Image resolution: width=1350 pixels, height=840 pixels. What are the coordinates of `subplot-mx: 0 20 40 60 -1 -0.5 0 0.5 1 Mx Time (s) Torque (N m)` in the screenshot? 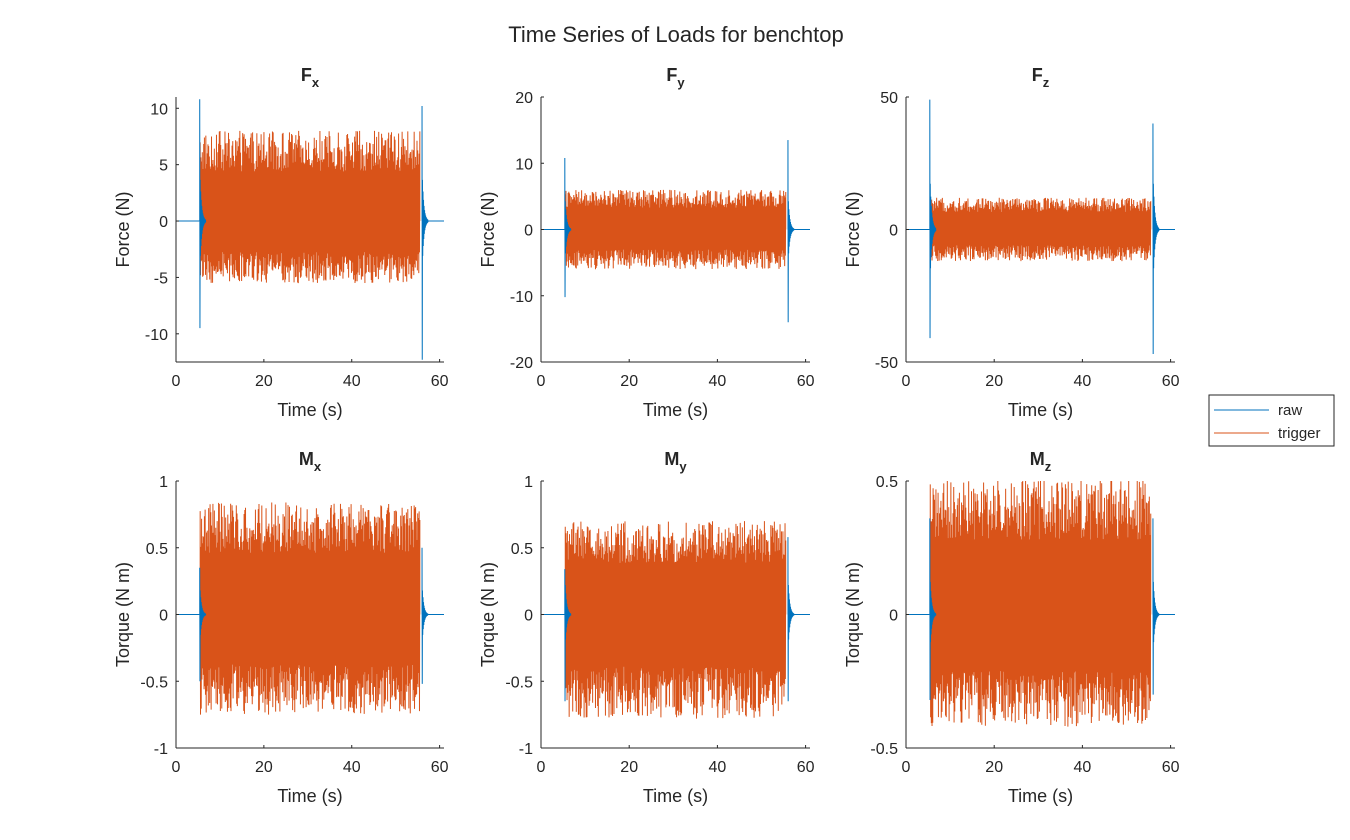 It's located at (281, 627).